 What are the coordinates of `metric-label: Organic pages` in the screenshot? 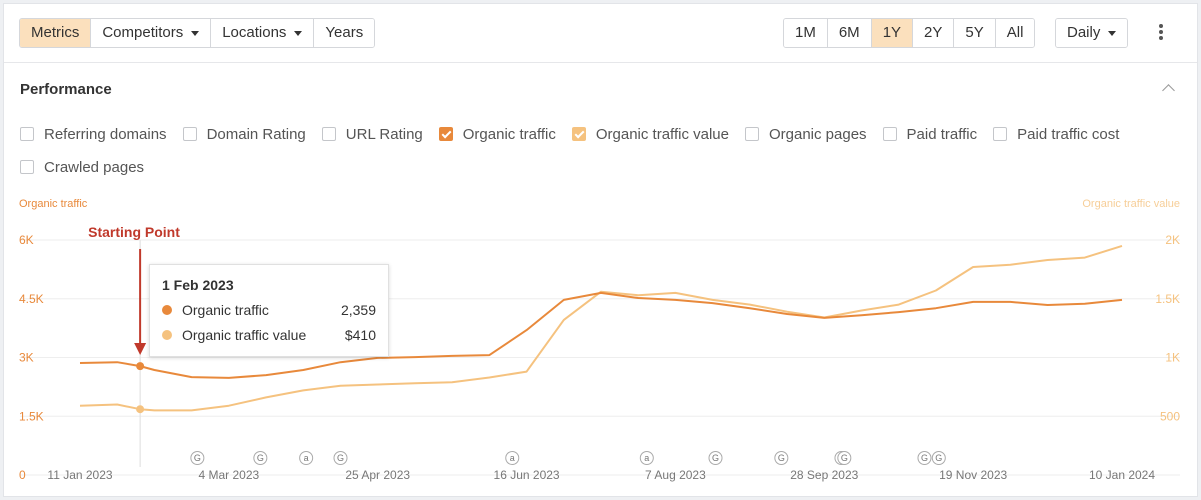 It's located at (817, 134).